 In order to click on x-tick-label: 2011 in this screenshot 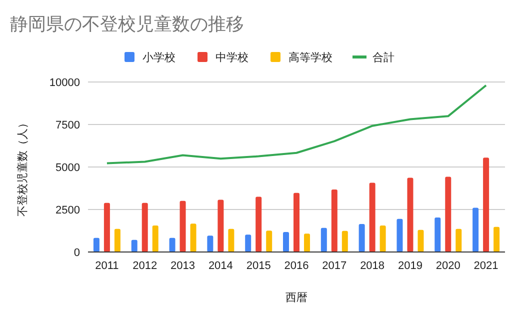, I will do `click(107, 266)`.